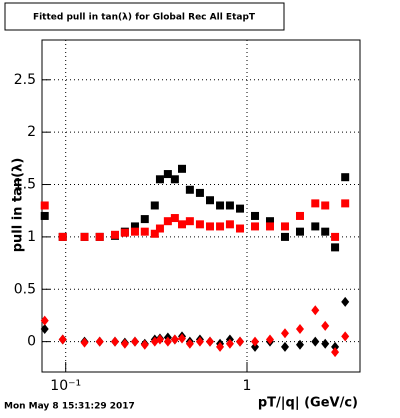 The height and width of the screenshot is (418, 400). What do you see at coordinates (65, 386) in the screenshot?
I see `x-tick-label: 10⁻¹` at bounding box center [65, 386].